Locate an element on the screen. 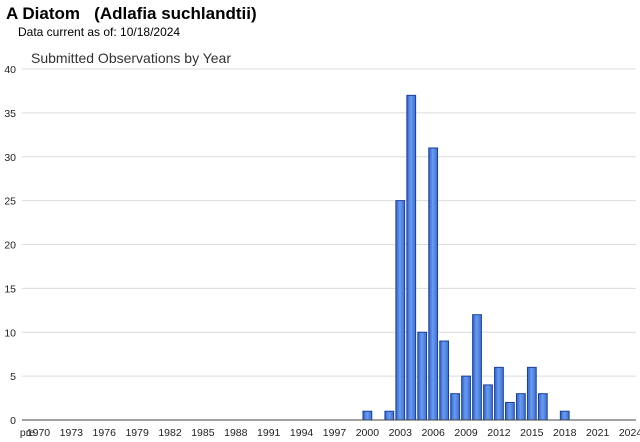 This screenshot has height=442, width=640. y-tick-label: 40 is located at coordinates (10, 70).